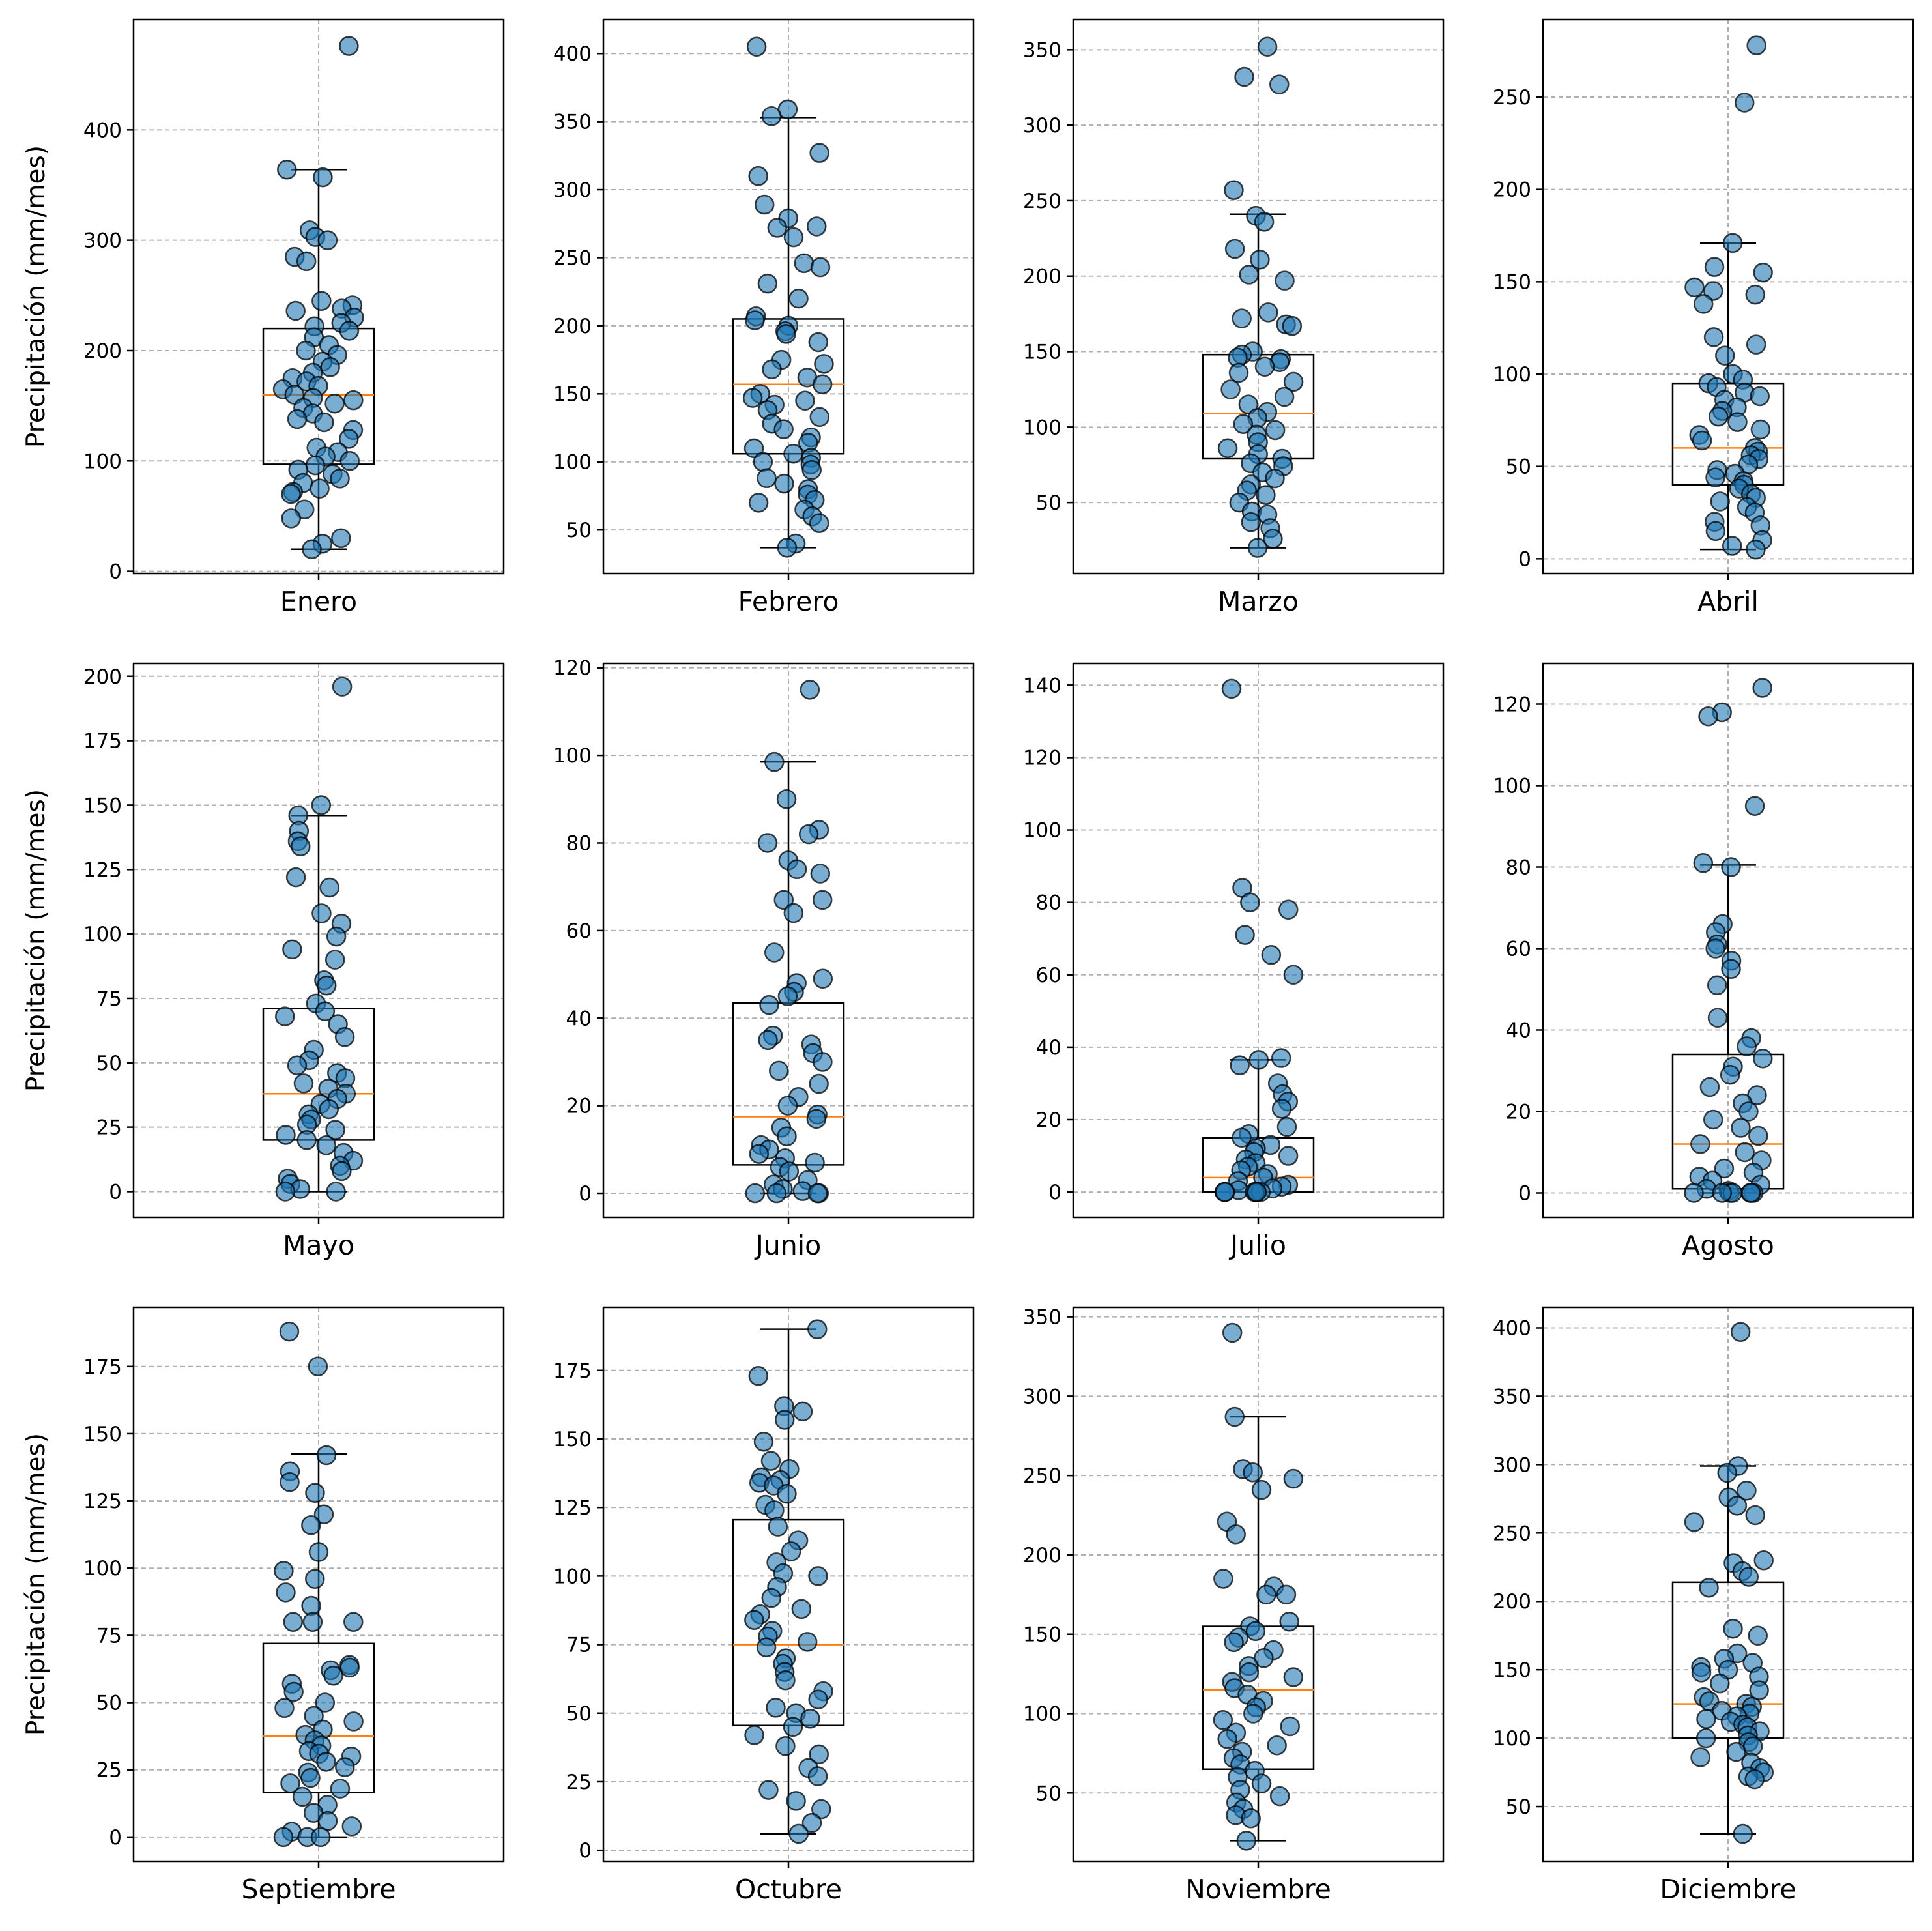 The width and height of the screenshot is (1932, 1931). What do you see at coordinates (788, 1889) in the screenshot?
I see `x-tick-label: Octubre` at bounding box center [788, 1889].